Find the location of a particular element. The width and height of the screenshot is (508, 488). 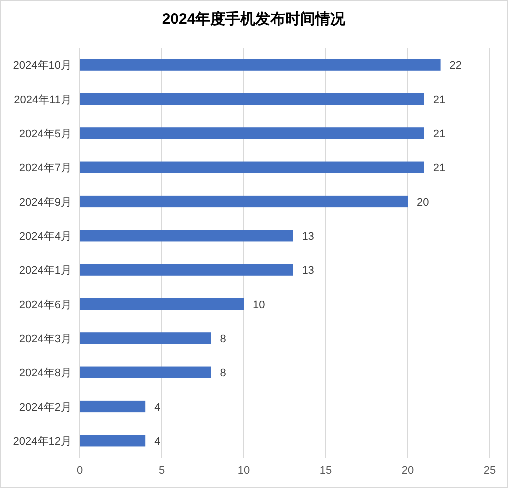

y-tick-label: 2024年6月 is located at coordinates (45, 305).